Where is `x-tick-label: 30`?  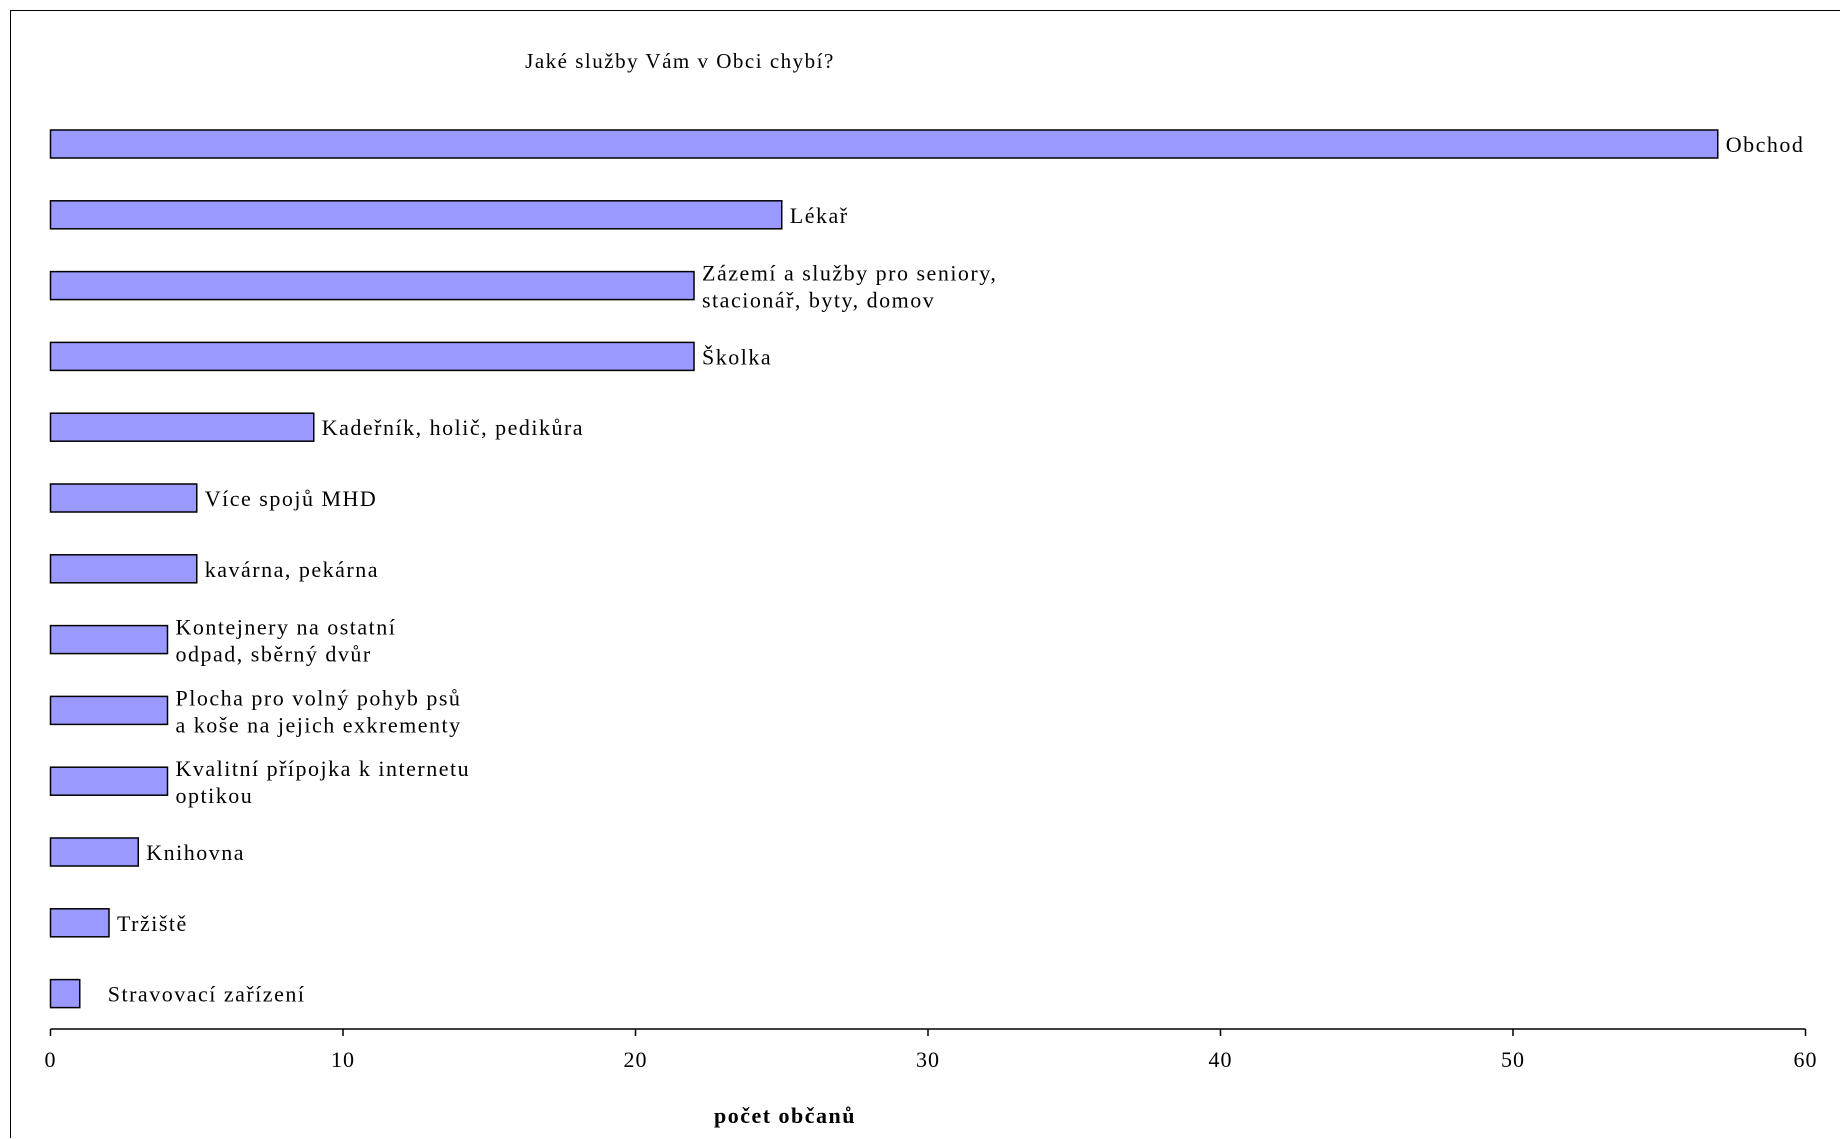
x-tick-label: 30 is located at coordinates (928, 1059).